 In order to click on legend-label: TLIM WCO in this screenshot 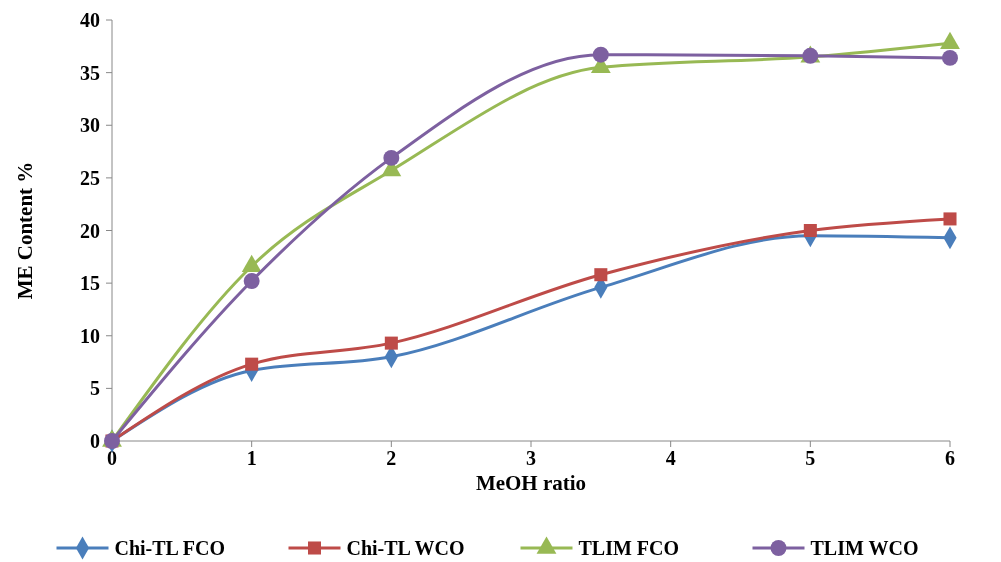, I will do `click(864, 548)`.